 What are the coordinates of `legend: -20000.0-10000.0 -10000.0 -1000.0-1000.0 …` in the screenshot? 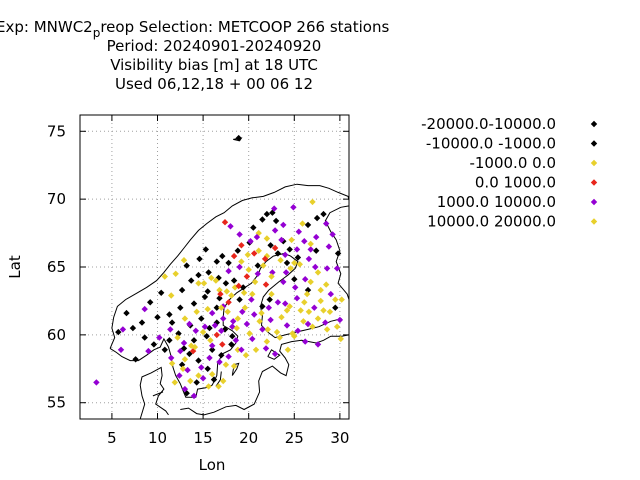 It's located at (509, 173).